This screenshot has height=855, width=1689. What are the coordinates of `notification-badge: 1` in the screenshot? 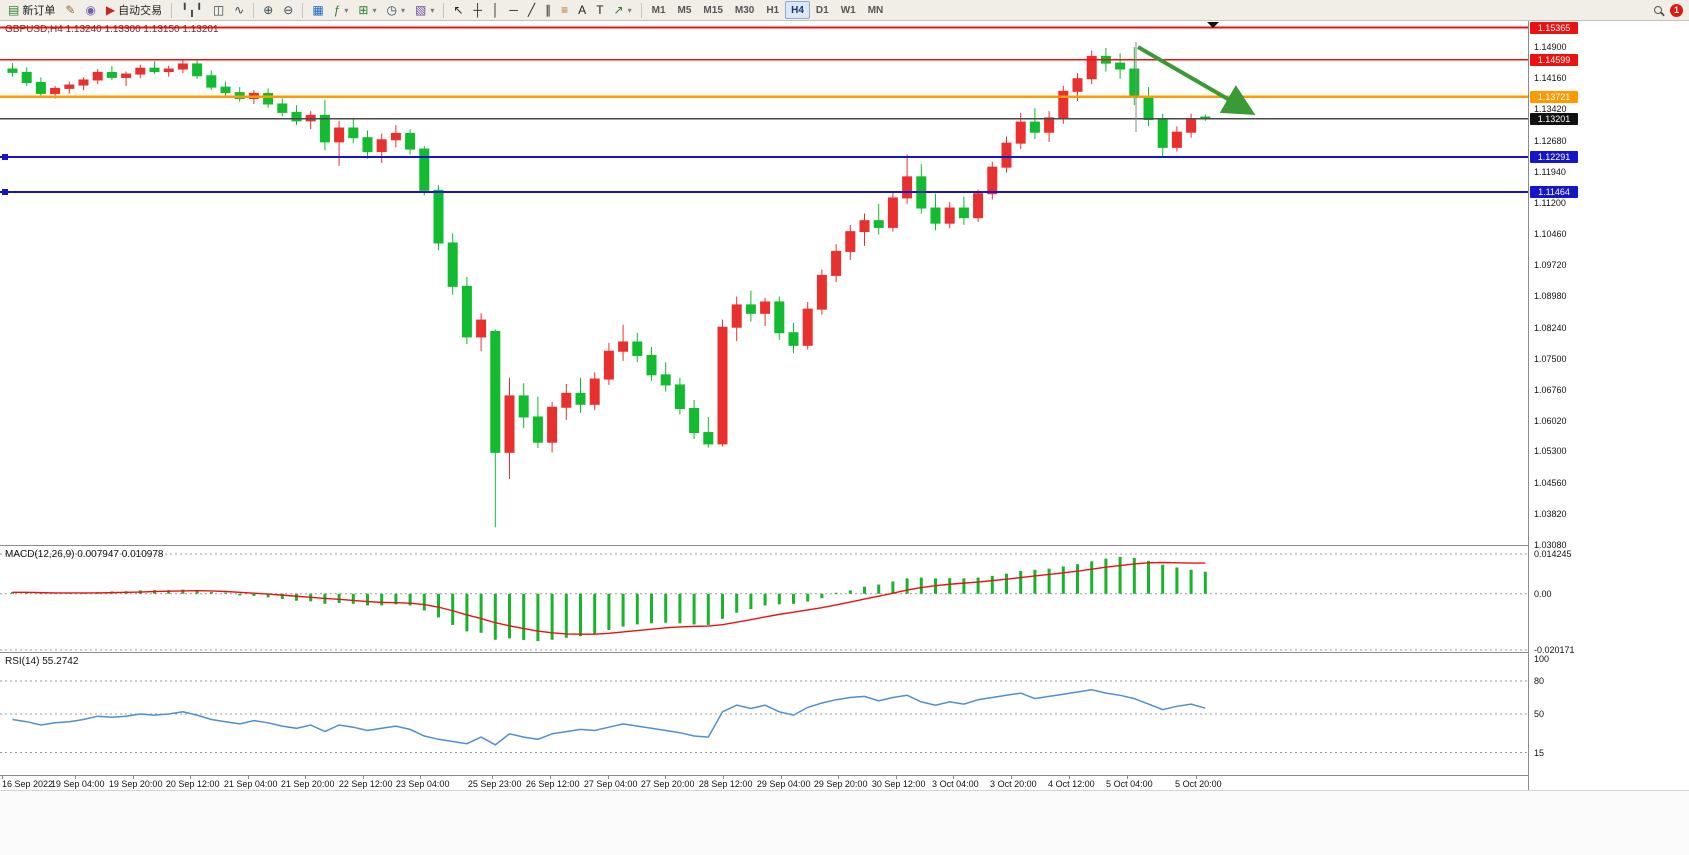 It's located at (1676, 10).